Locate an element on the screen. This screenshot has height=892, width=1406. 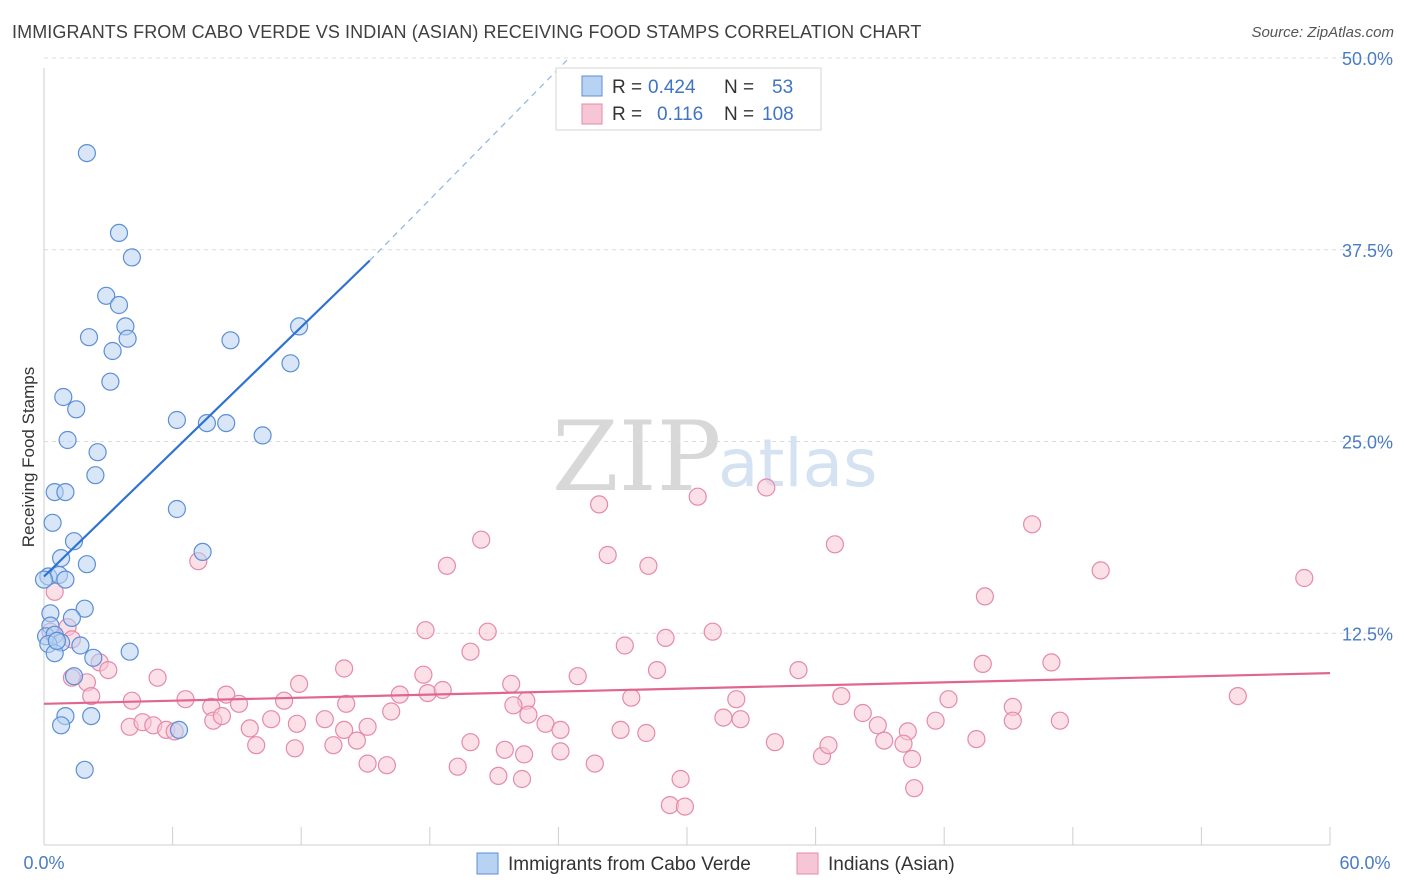
legend-blue-r-label: R = is located at coordinates (627, 87).